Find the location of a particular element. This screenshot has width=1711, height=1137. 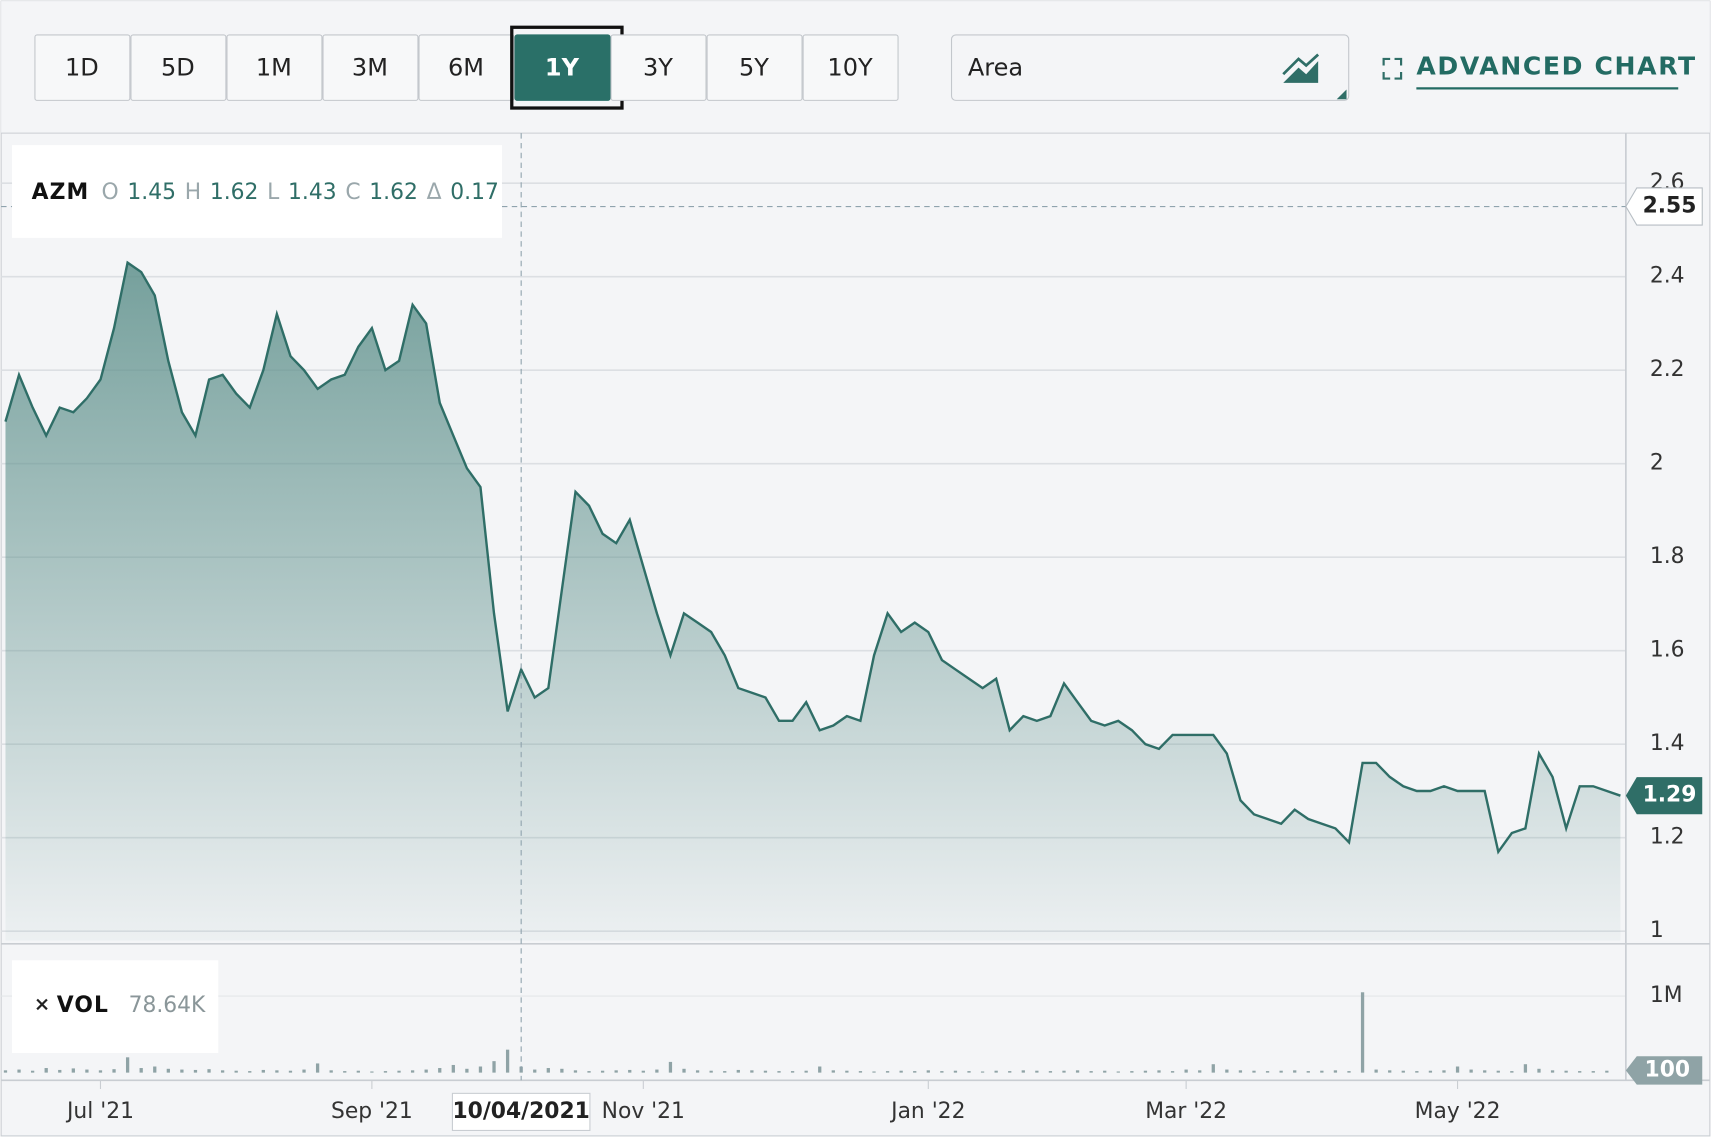

y-tick-label: 1.6 is located at coordinates (1667, 650).